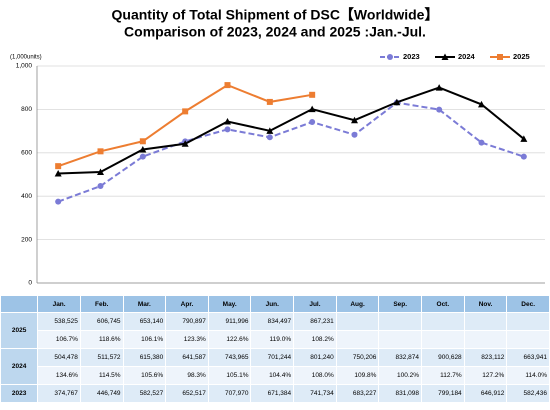 This screenshot has height=410, width=550. Describe the element at coordinates (229, 339) in the screenshot. I see `yoy-cell: 122.6%` at that location.